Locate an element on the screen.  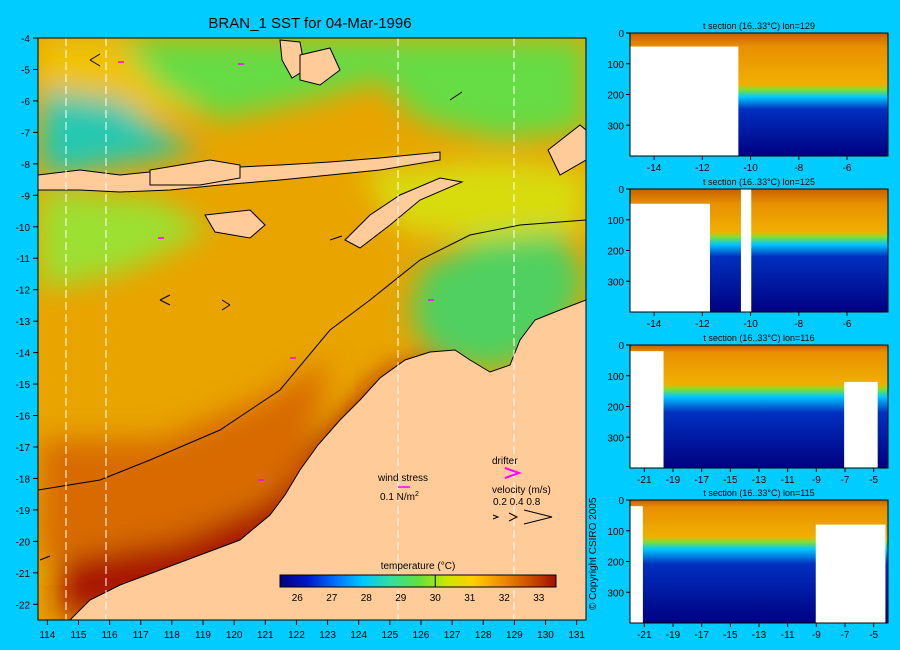
section-title: t section (16..33°C) lon=115 is located at coordinates (758, 493).